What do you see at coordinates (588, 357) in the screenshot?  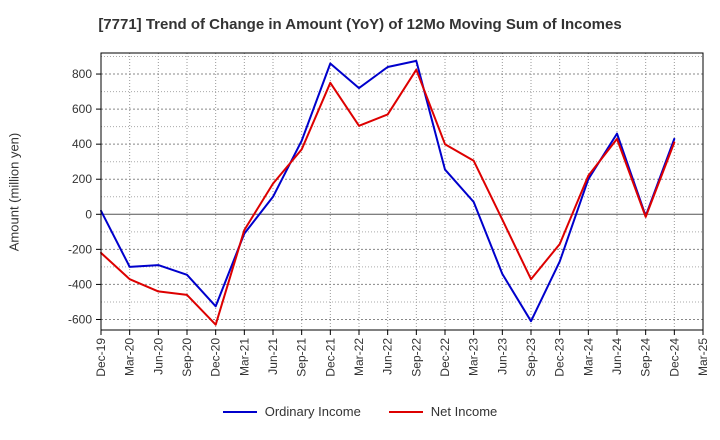 I see `x-tick-label: Mar-24` at bounding box center [588, 357].